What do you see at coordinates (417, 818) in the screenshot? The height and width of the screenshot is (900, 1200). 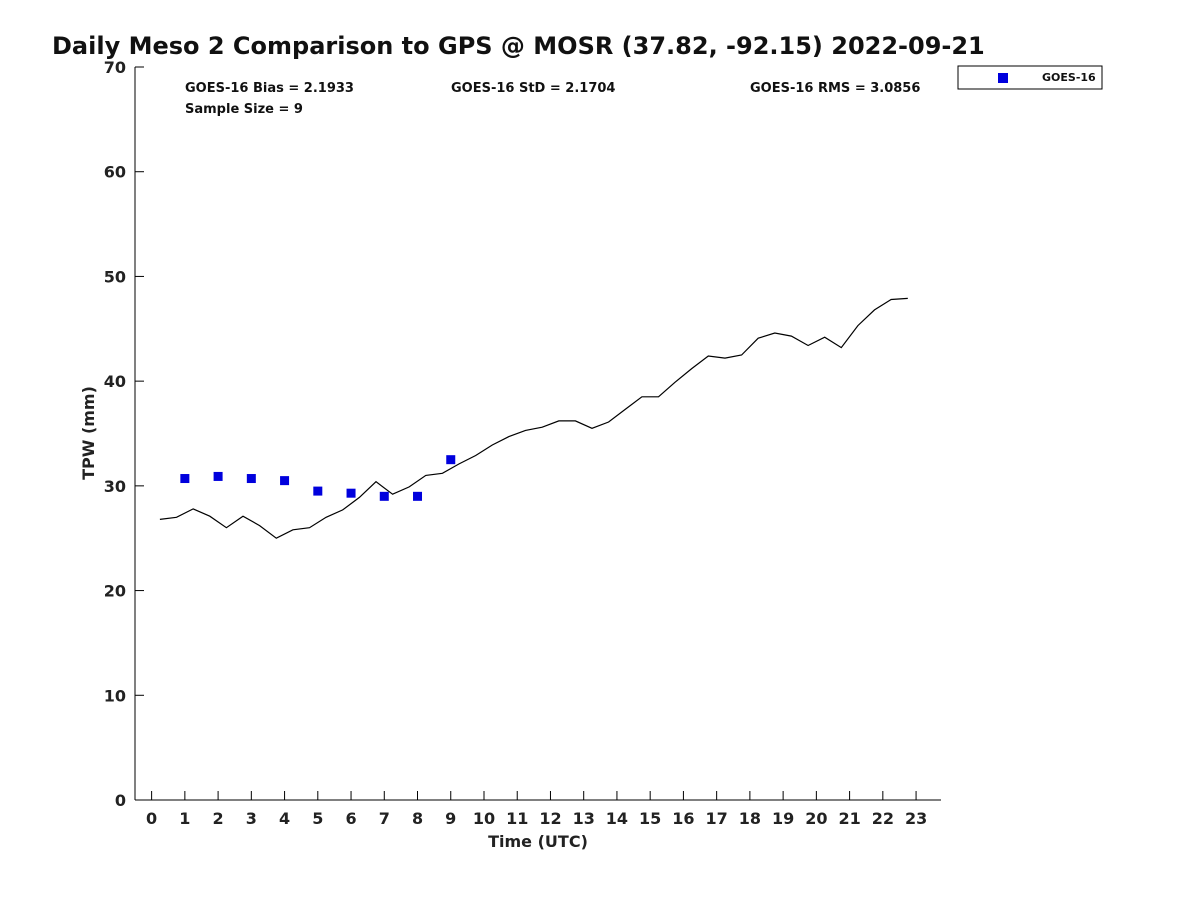 I see `x-tick-label: 8` at bounding box center [417, 818].